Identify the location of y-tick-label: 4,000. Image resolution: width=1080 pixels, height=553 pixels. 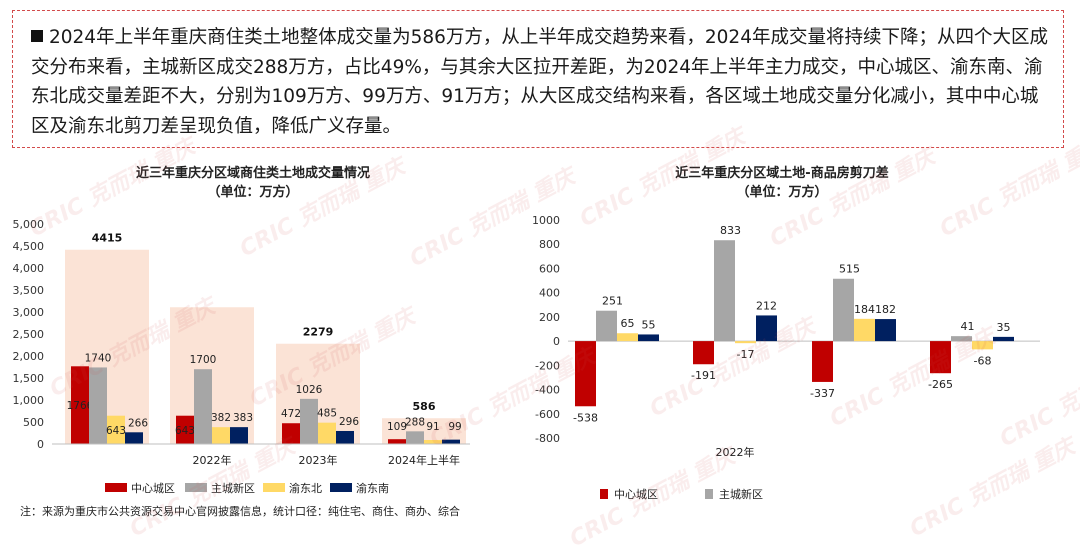
(29, 268).